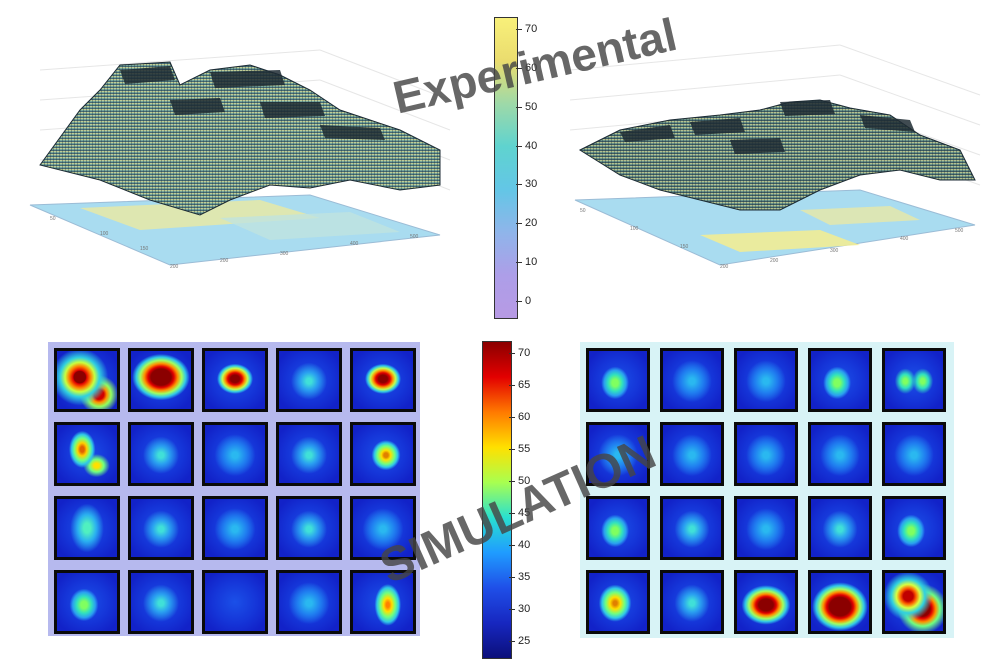  I want to click on colorbar-tick-label: 25, so click(519, 641).